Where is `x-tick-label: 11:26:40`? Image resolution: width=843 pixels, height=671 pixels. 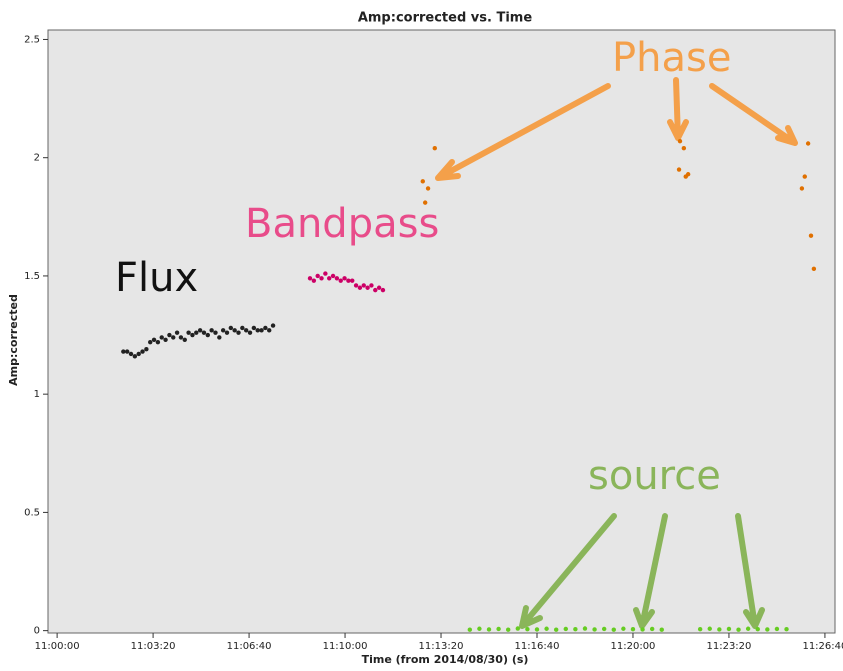 x-tick-label: 11:26:40 is located at coordinates (822, 646).